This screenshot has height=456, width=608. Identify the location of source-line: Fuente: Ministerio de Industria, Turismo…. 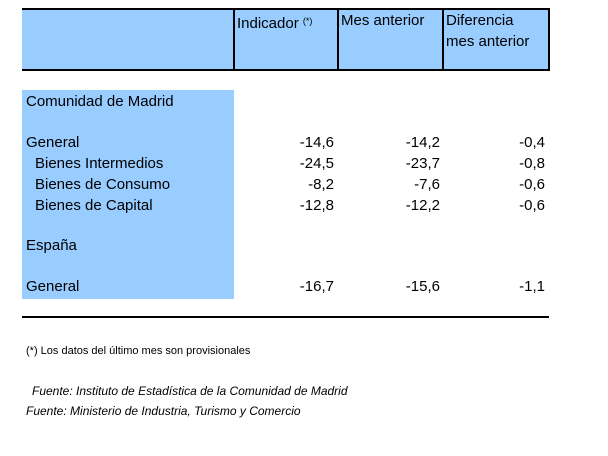
(163, 411).